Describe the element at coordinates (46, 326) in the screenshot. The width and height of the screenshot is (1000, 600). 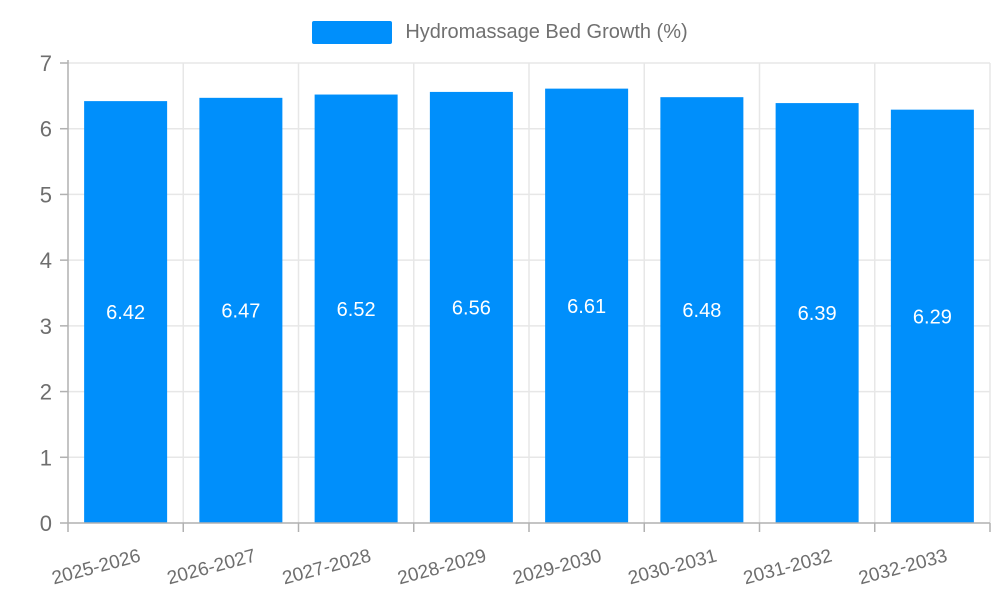
I see `y-tick-label: 3` at that location.